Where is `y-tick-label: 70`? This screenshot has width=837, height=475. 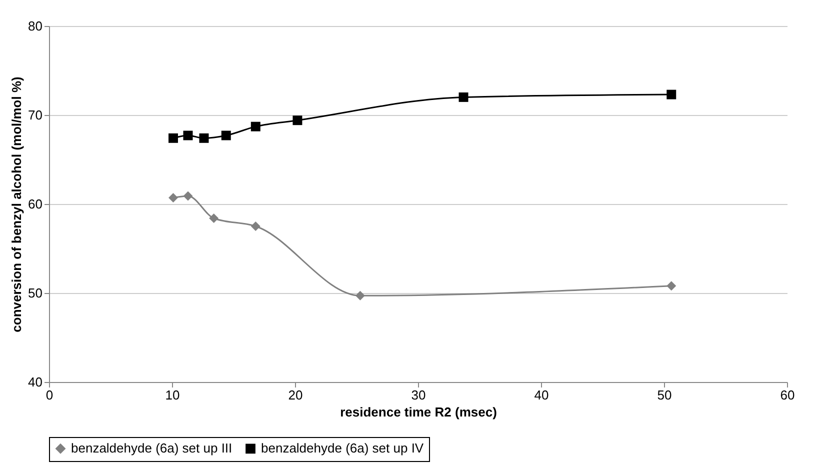
y-tick-label: 70 is located at coordinates (35, 115).